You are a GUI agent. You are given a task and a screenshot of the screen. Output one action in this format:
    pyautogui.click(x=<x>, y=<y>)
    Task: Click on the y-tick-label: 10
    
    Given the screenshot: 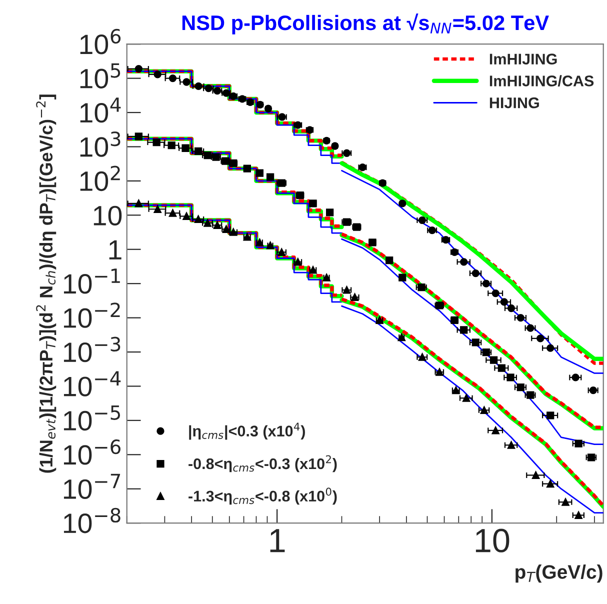 What is the action you would take?
    pyautogui.click(x=108, y=216)
    